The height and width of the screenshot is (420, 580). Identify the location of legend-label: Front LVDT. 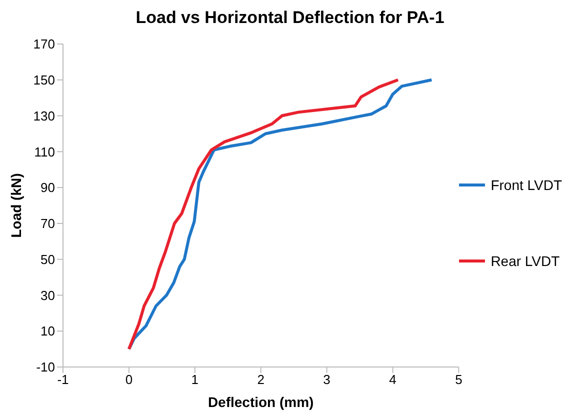
(526, 185).